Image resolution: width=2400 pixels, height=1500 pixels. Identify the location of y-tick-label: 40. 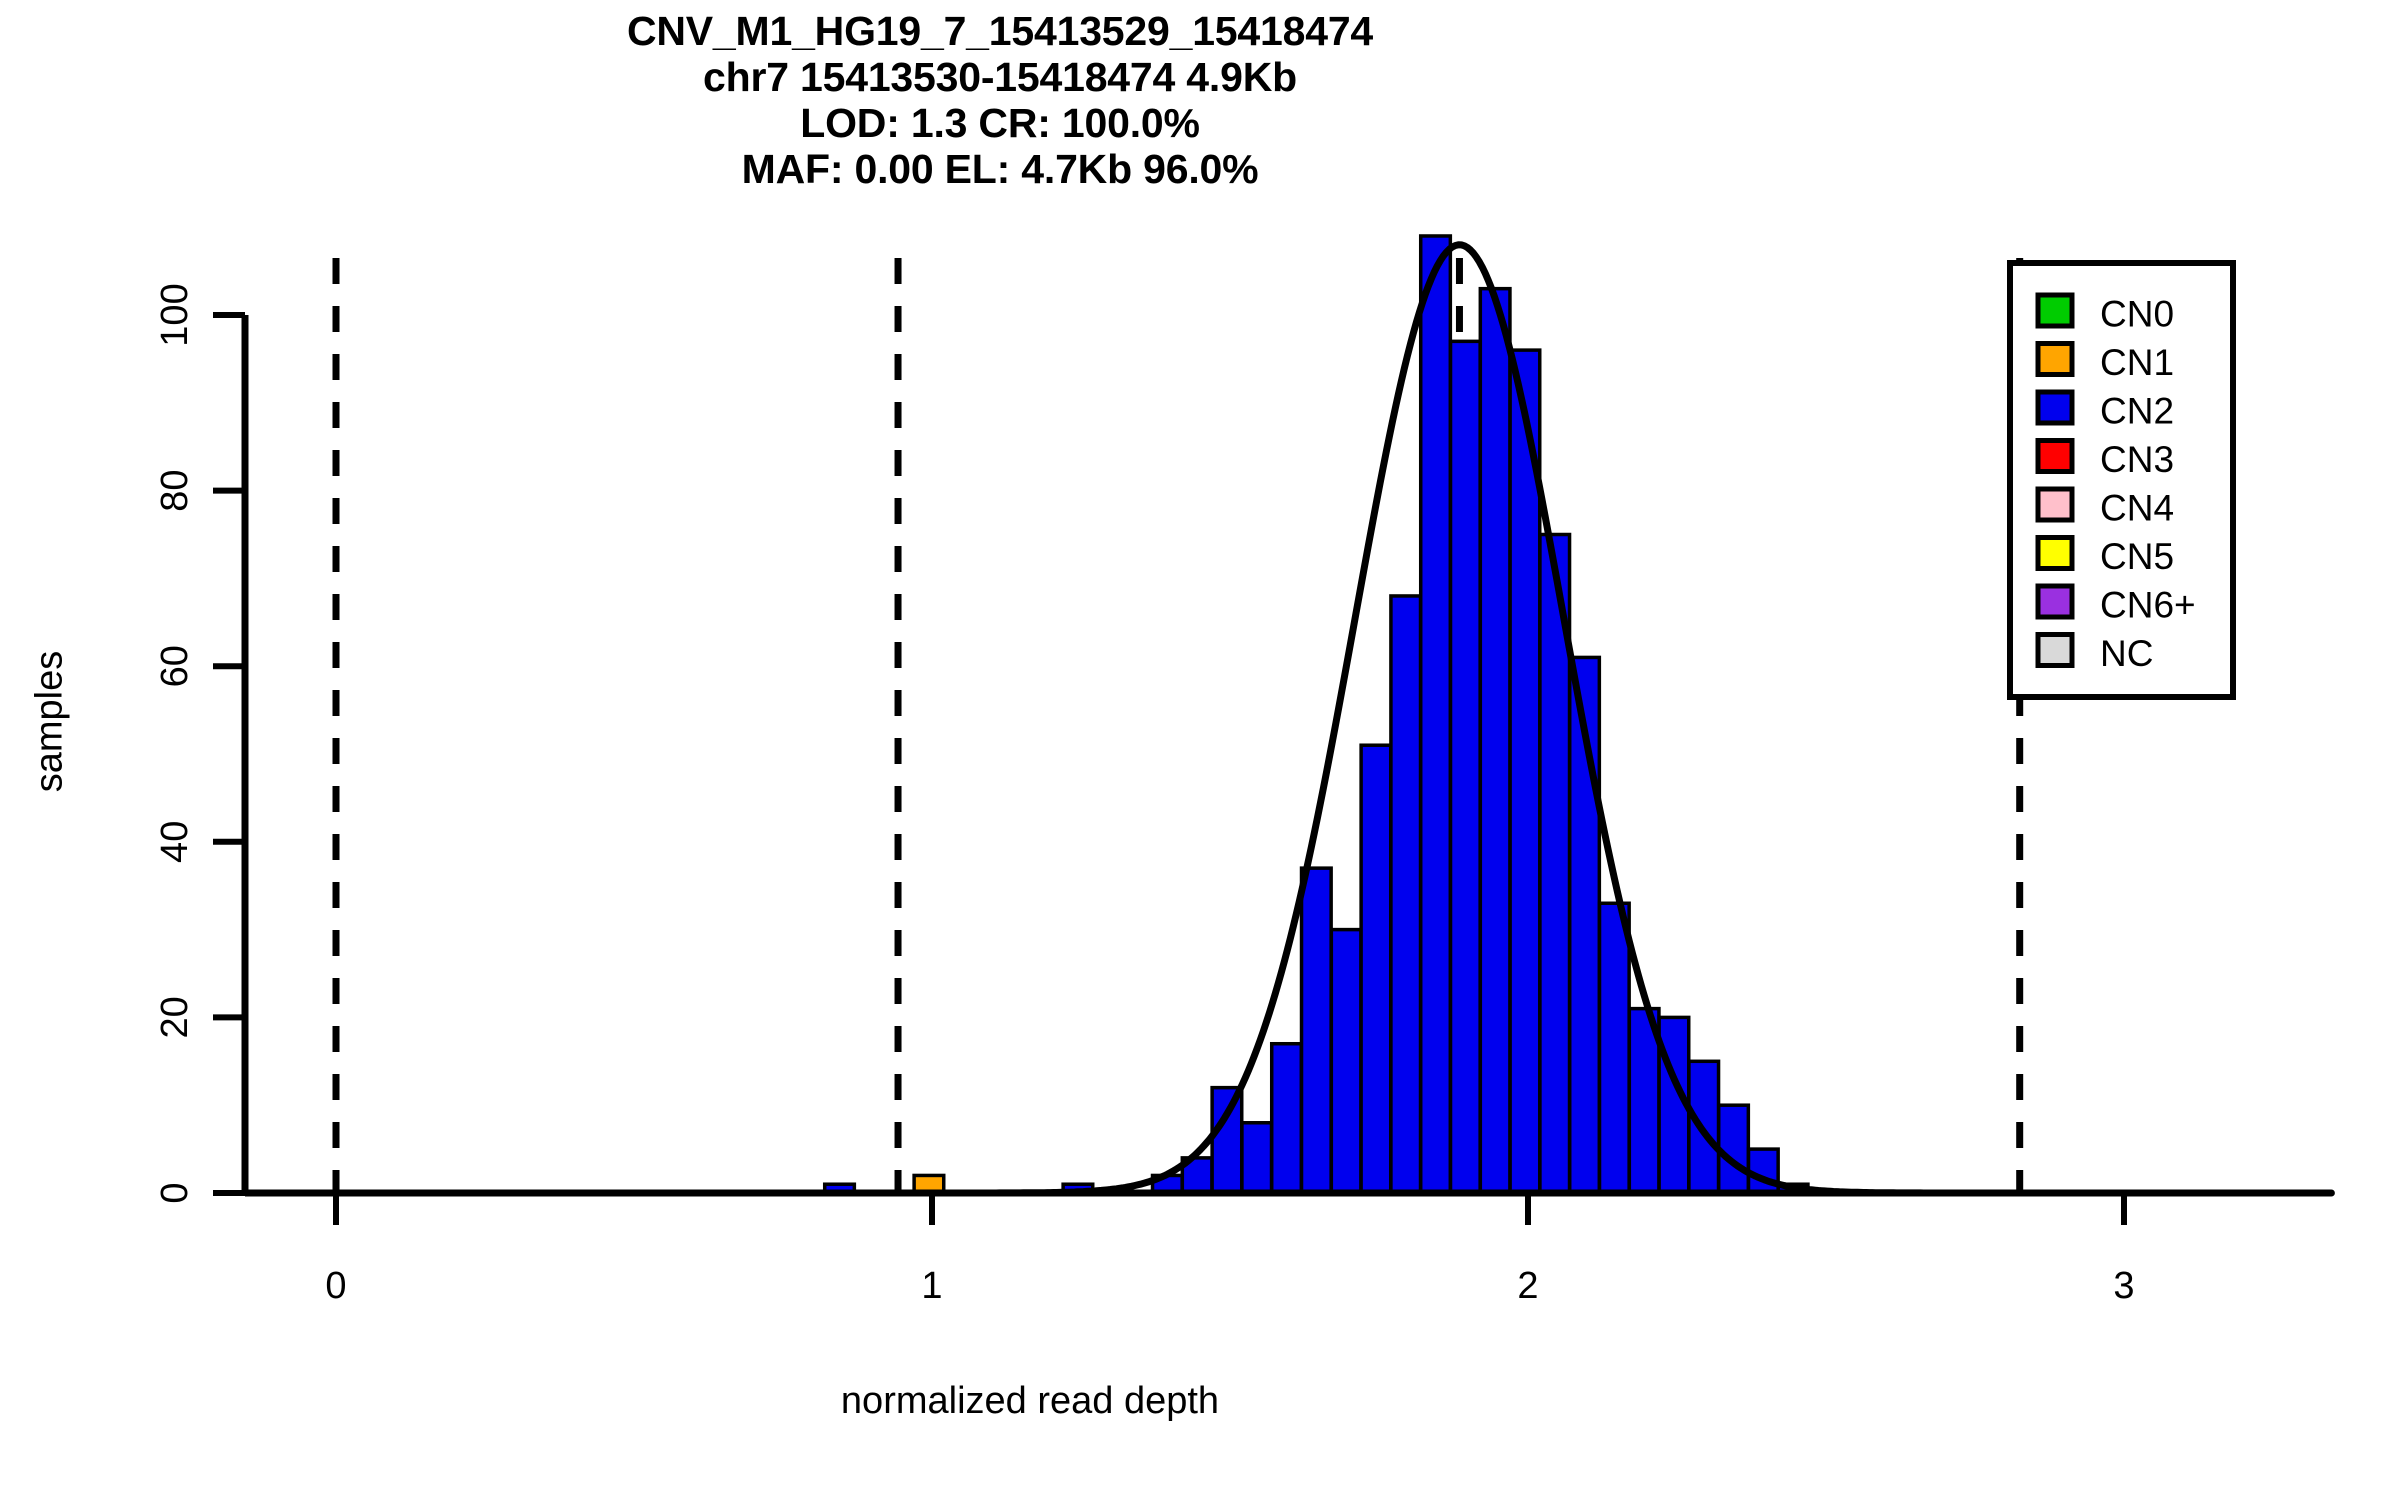
(175, 842).